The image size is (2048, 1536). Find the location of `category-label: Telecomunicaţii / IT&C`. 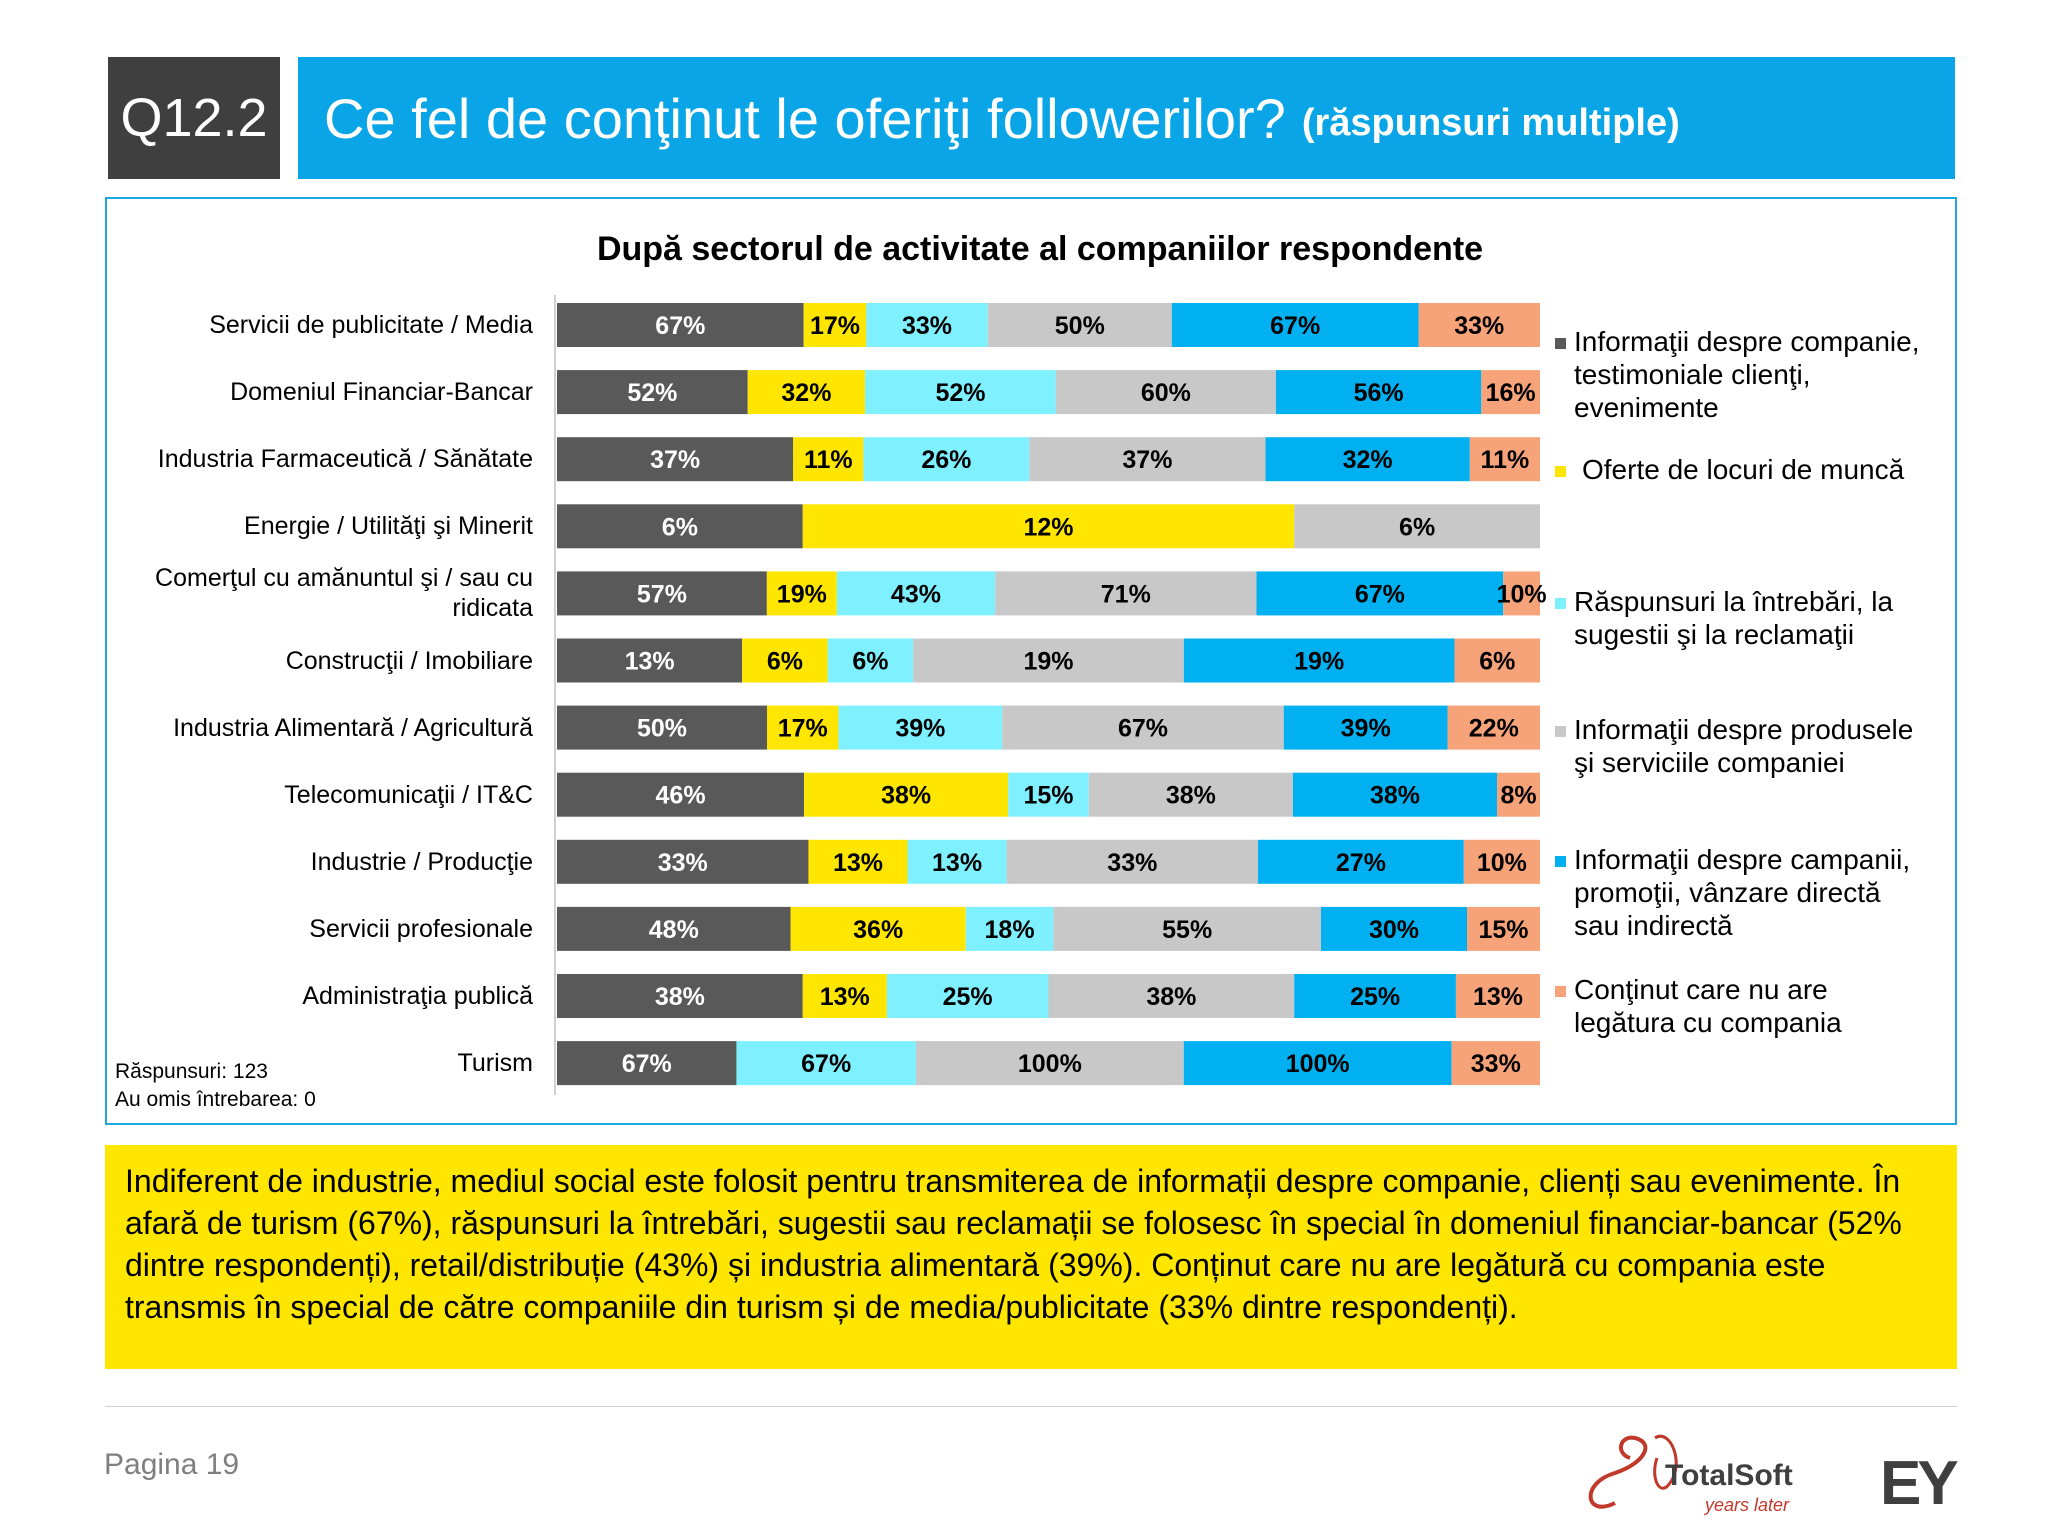

category-label: Telecomunicaţii / IT&C is located at coordinates (408, 794).